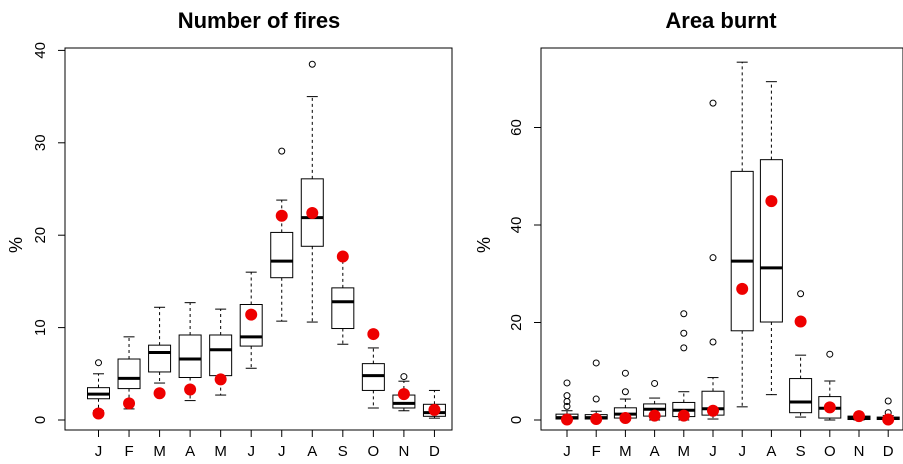 The width and height of the screenshot is (903, 464). I want to click on y-tick-label: 60, so click(516, 127).